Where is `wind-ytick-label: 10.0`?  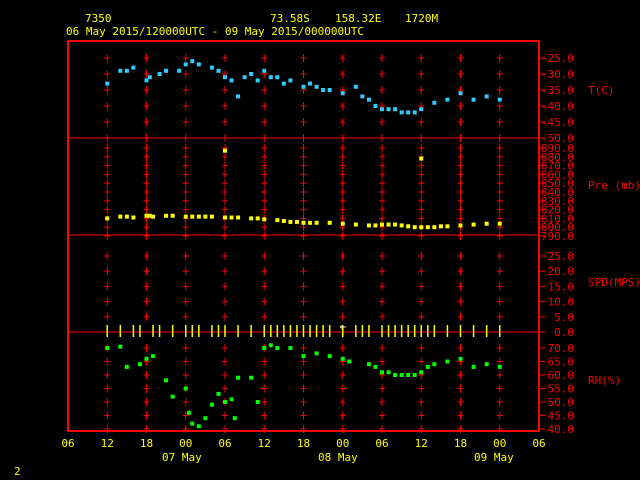 wind-ytick-label: 10.0 is located at coordinates (561, 302).